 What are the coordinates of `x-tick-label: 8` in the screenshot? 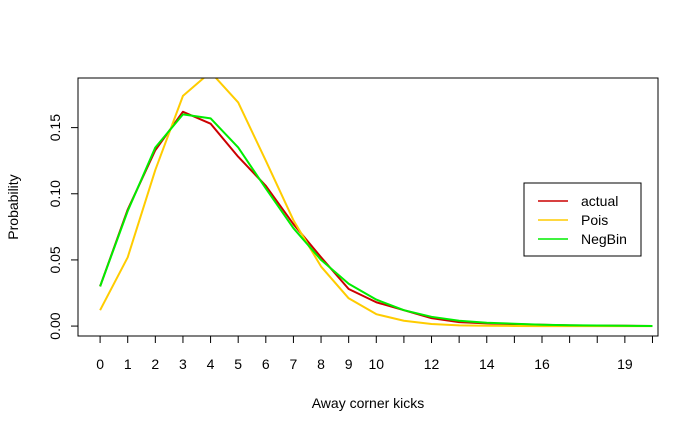 It's located at (321, 364).